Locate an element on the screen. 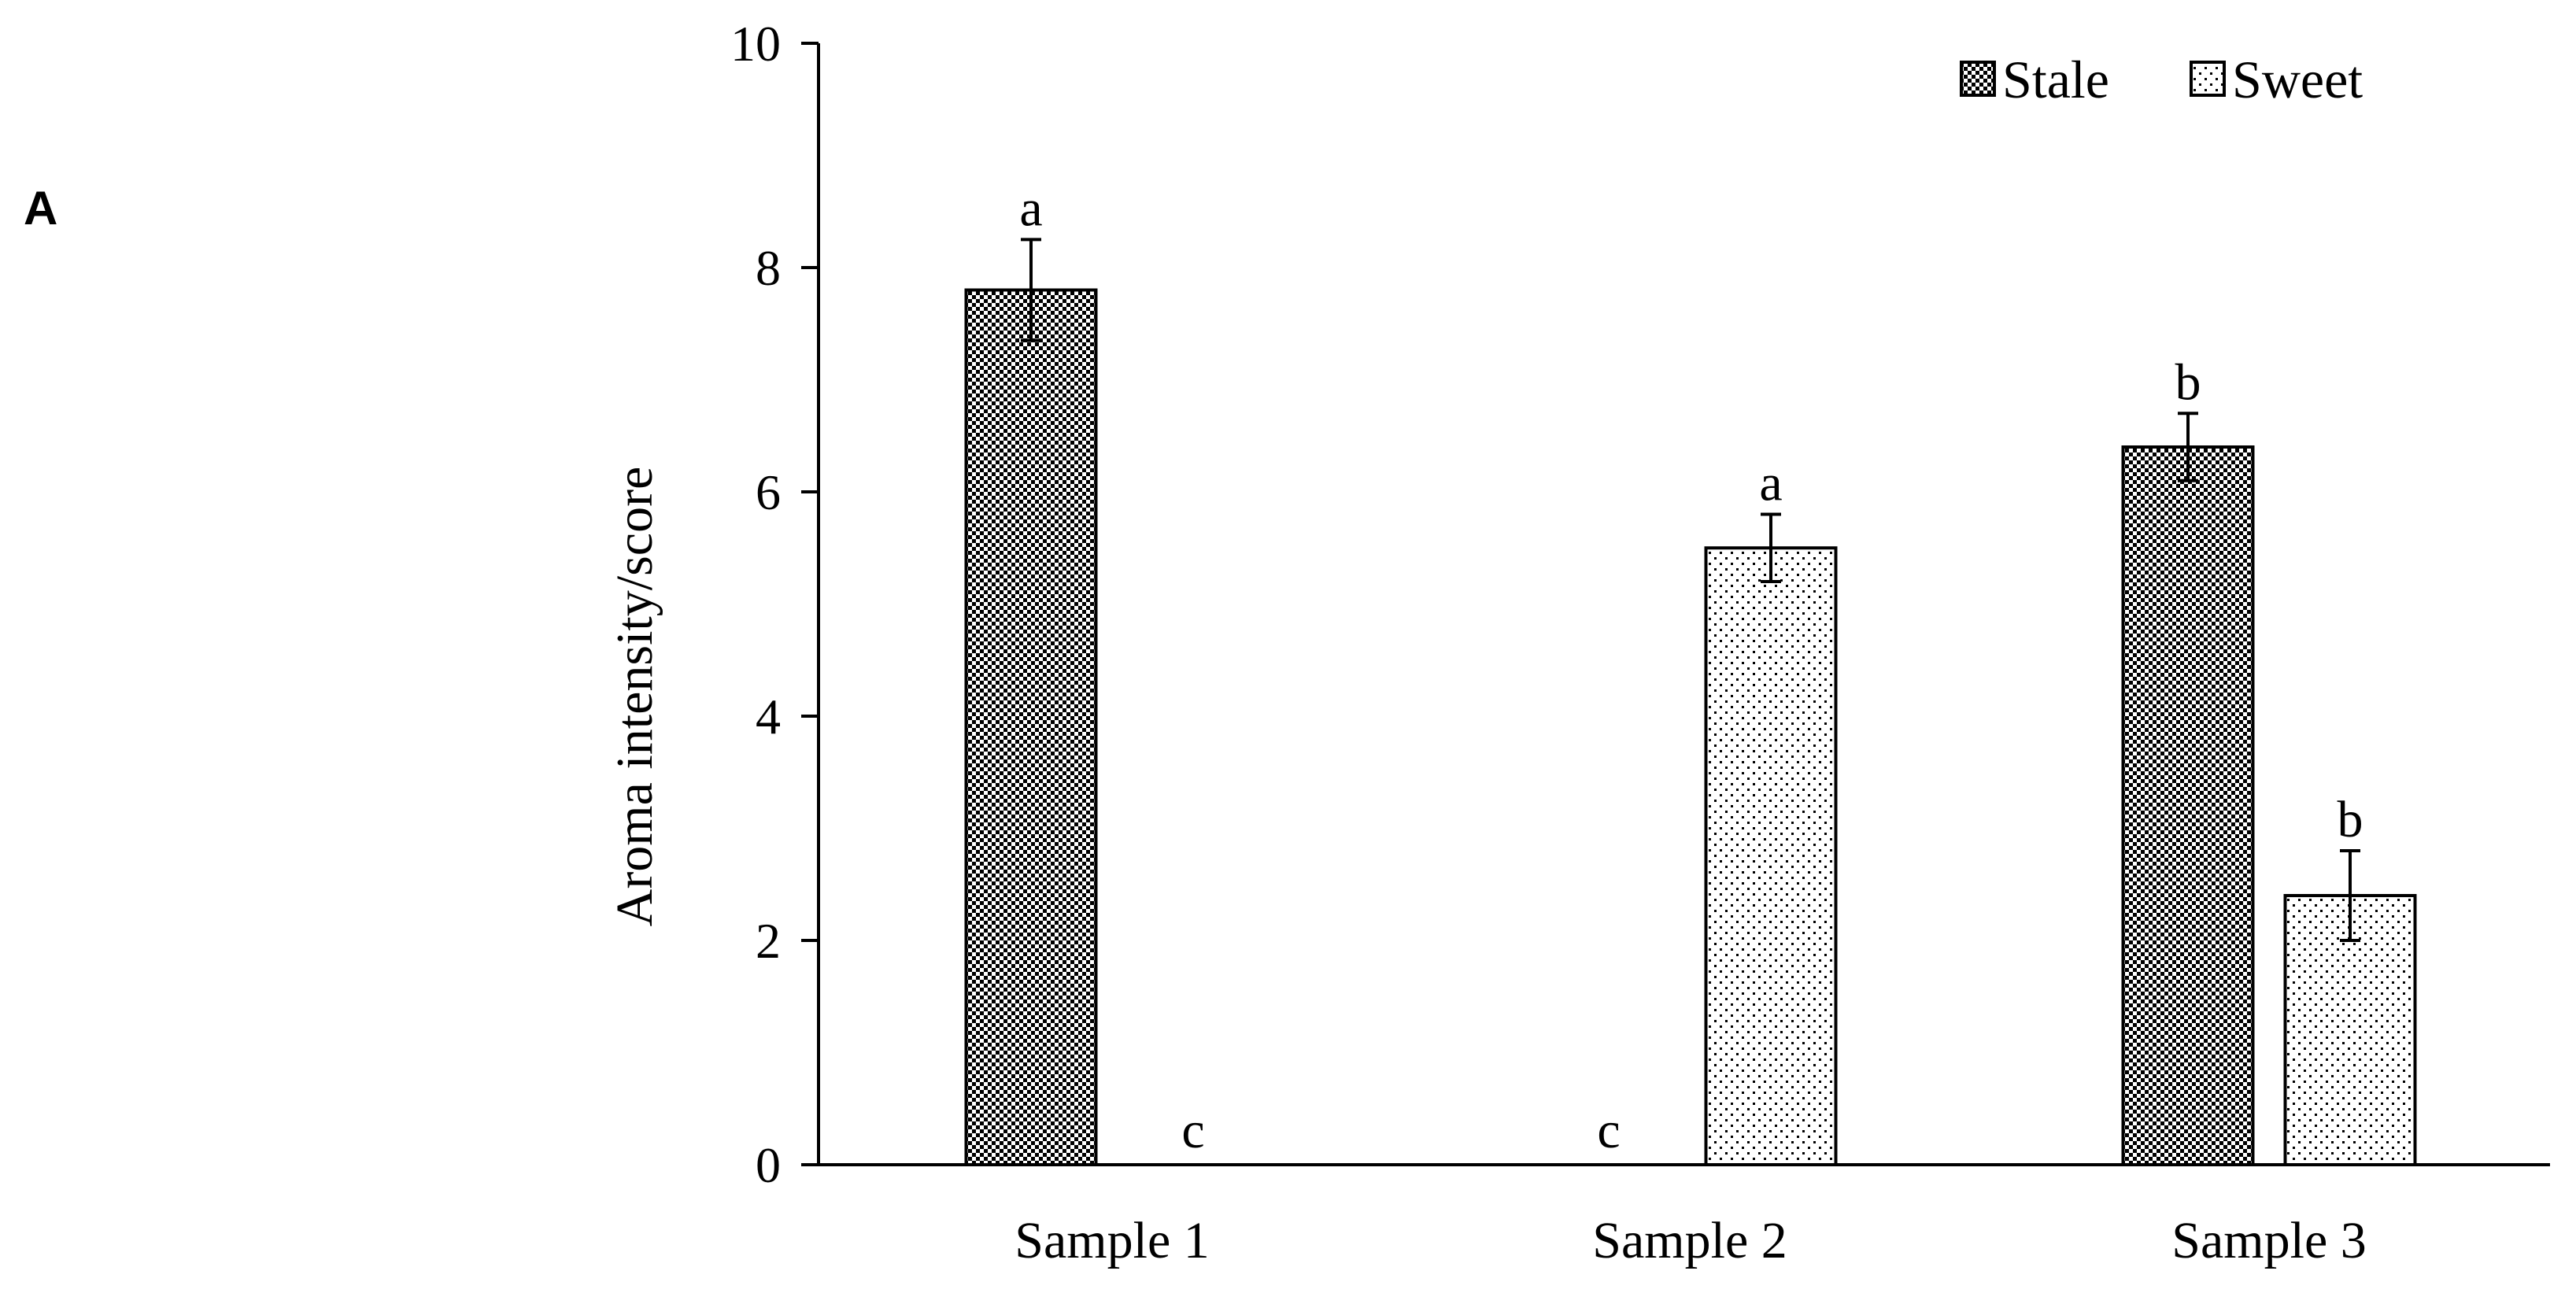  legend-label-stale: Stale is located at coordinates (2055, 79).